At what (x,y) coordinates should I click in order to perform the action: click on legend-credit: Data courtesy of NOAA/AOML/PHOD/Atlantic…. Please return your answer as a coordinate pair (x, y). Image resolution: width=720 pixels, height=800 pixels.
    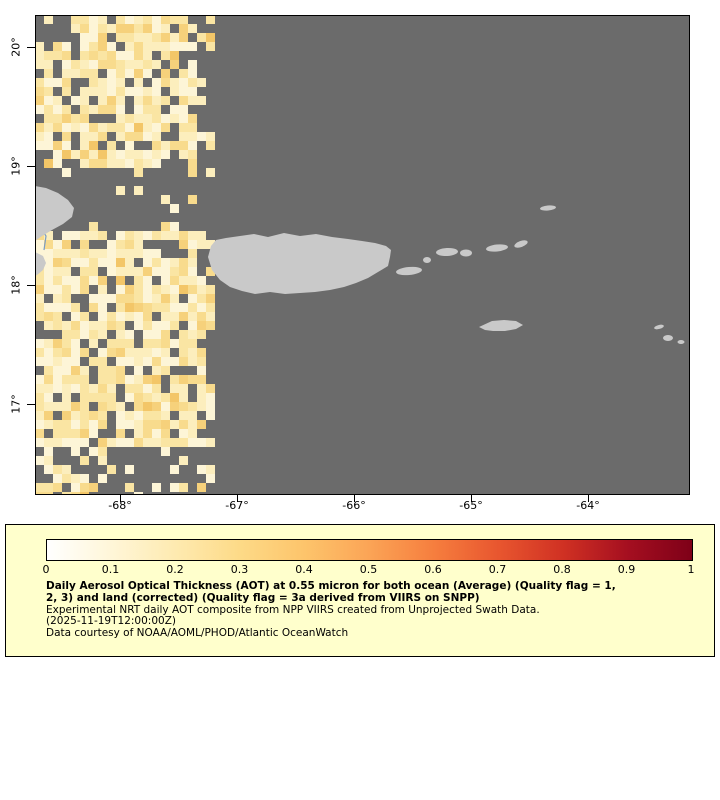
    Looking at the image, I should click on (197, 633).